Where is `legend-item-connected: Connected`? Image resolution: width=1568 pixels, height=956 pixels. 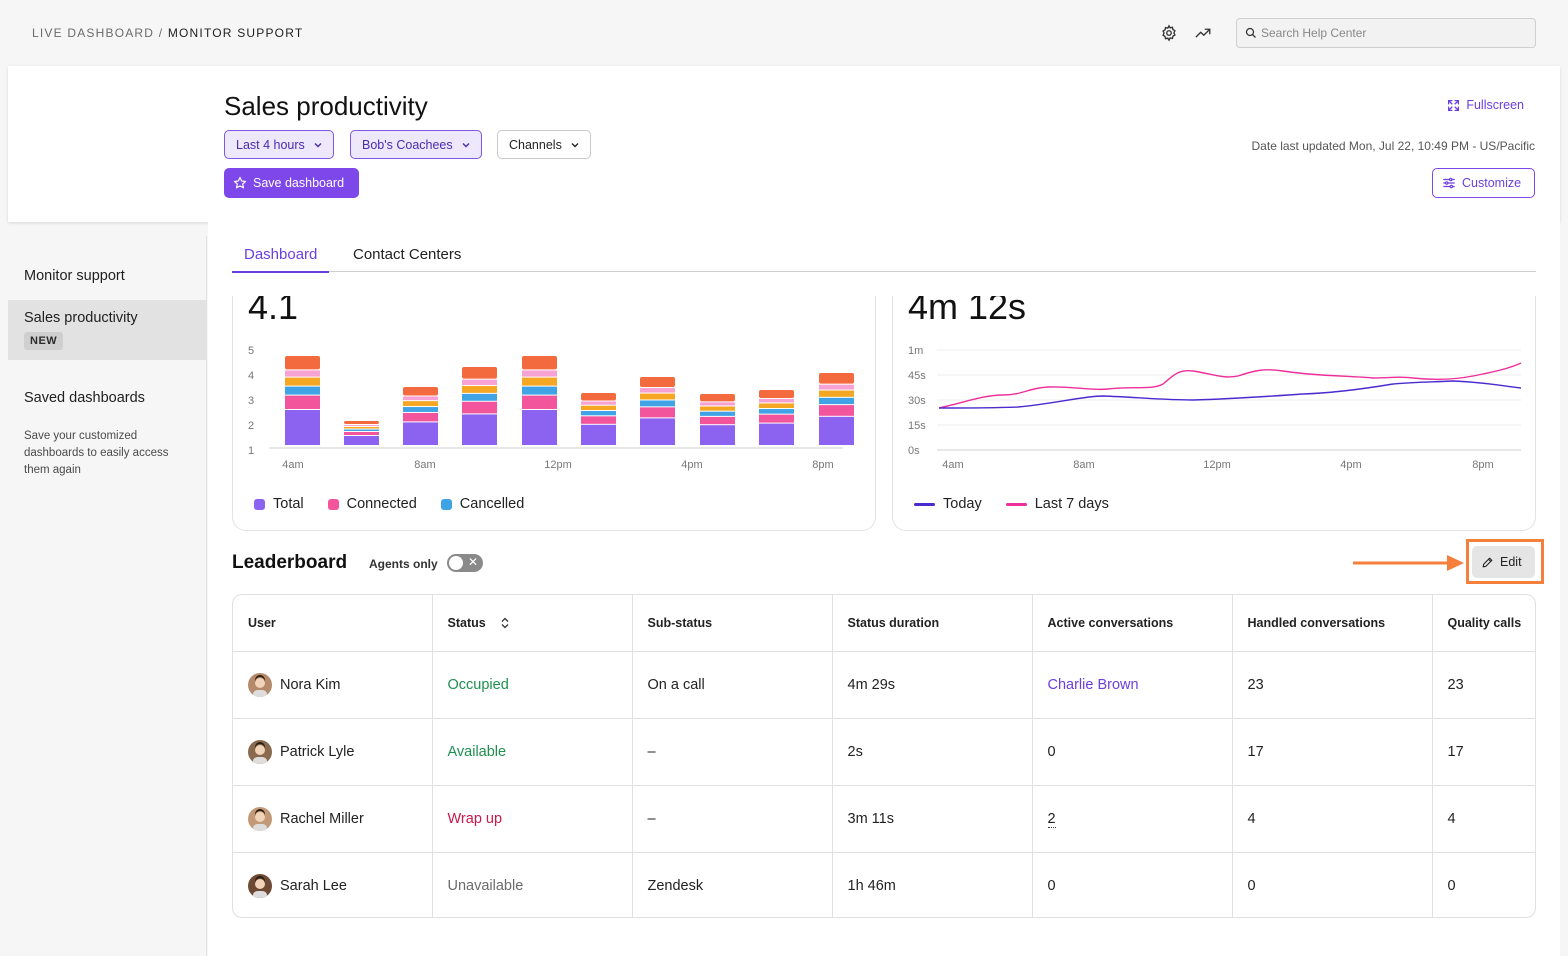
legend-item-connected: Connected is located at coordinates (372, 504).